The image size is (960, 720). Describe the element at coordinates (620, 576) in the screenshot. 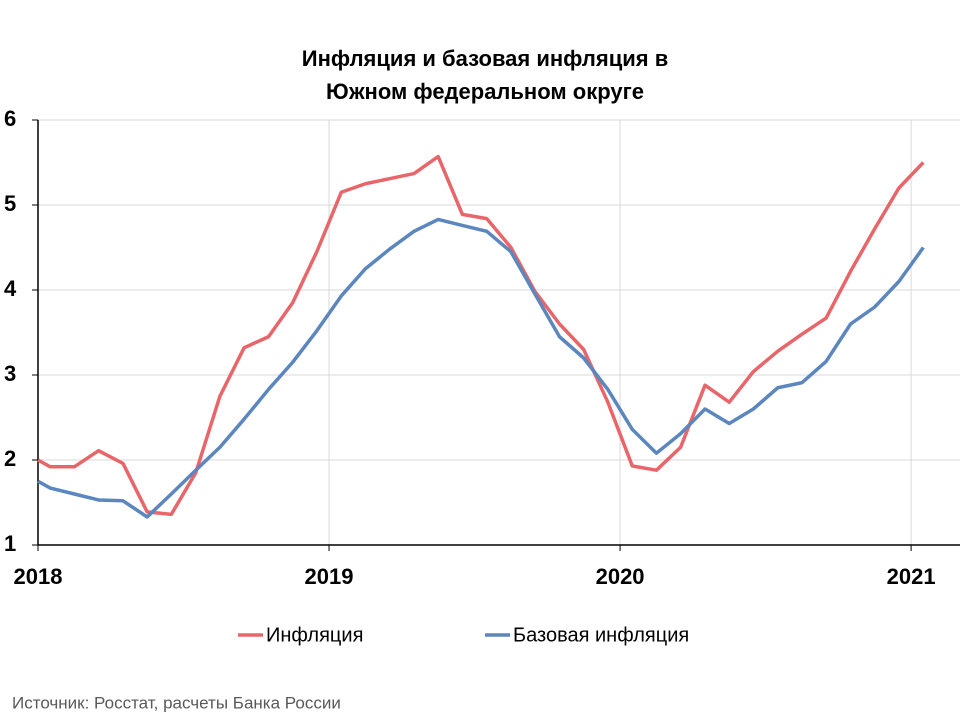

I see `x-tick-label: 2020` at that location.